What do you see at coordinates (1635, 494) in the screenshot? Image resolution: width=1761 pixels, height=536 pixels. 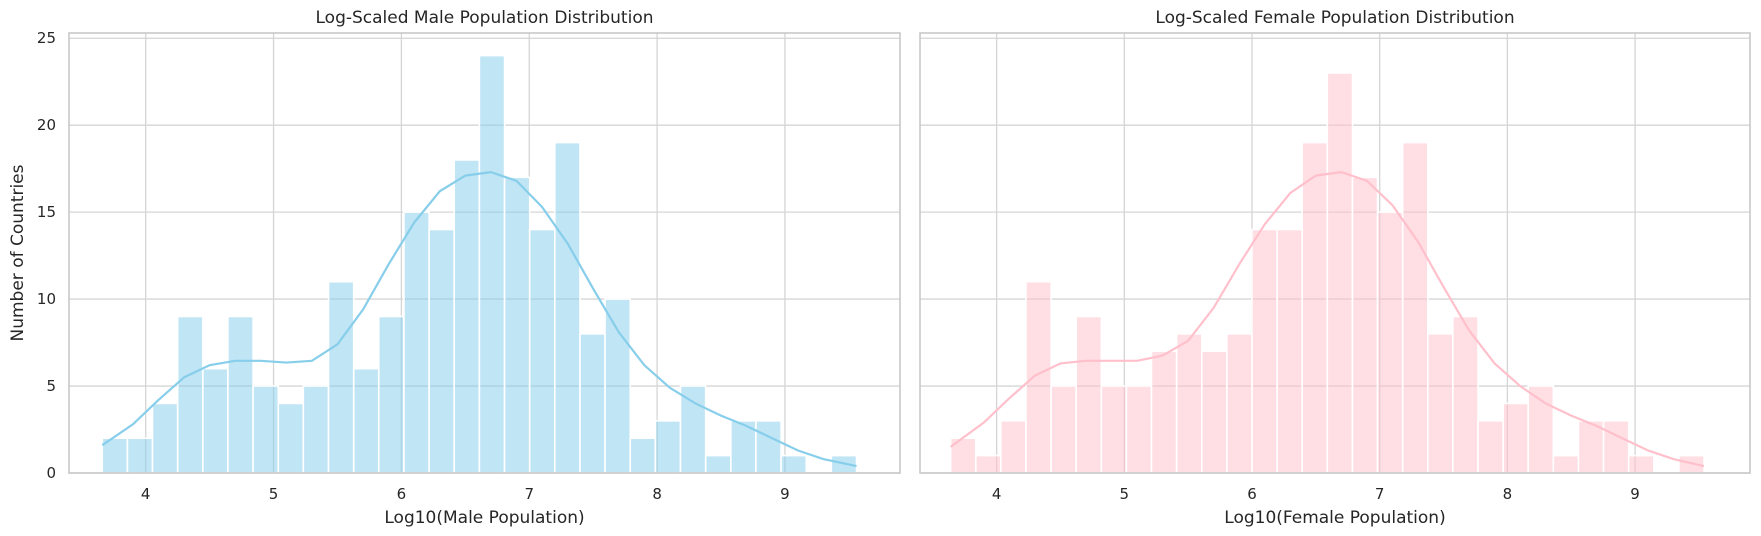 I see `female-x-tick-label-5: 9` at bounding box center [1635, 494].